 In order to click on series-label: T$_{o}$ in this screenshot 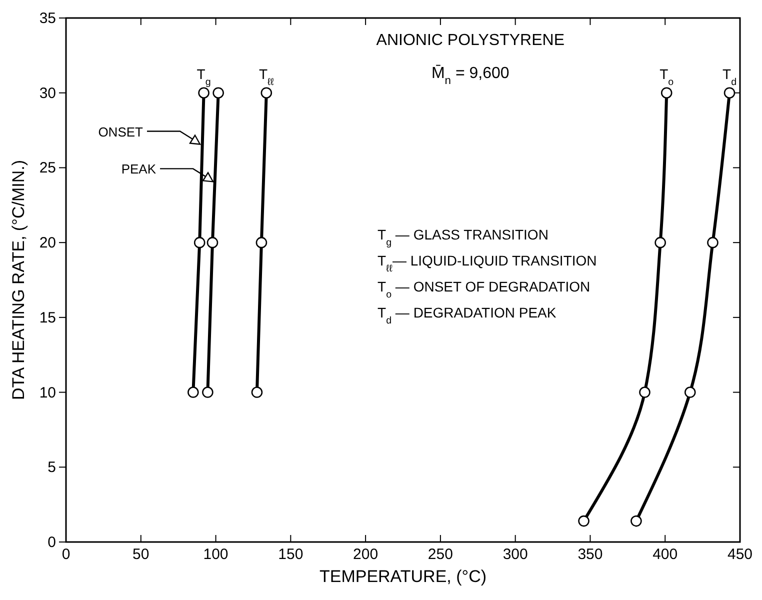, I will do `click(667, 77)`.